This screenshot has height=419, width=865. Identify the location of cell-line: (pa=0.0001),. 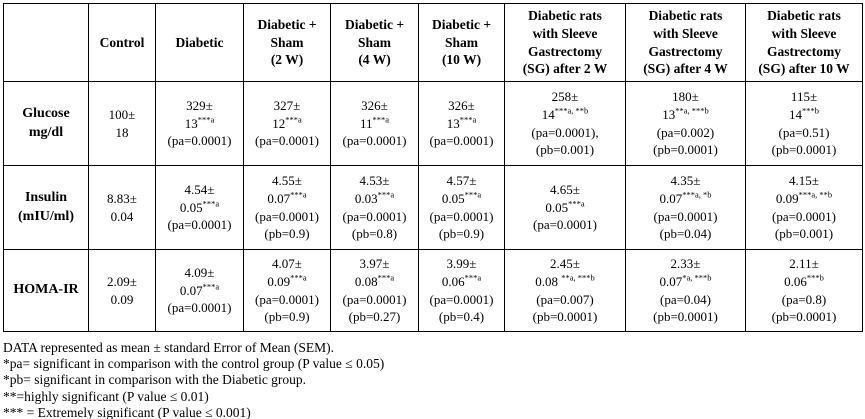
(565, 132).